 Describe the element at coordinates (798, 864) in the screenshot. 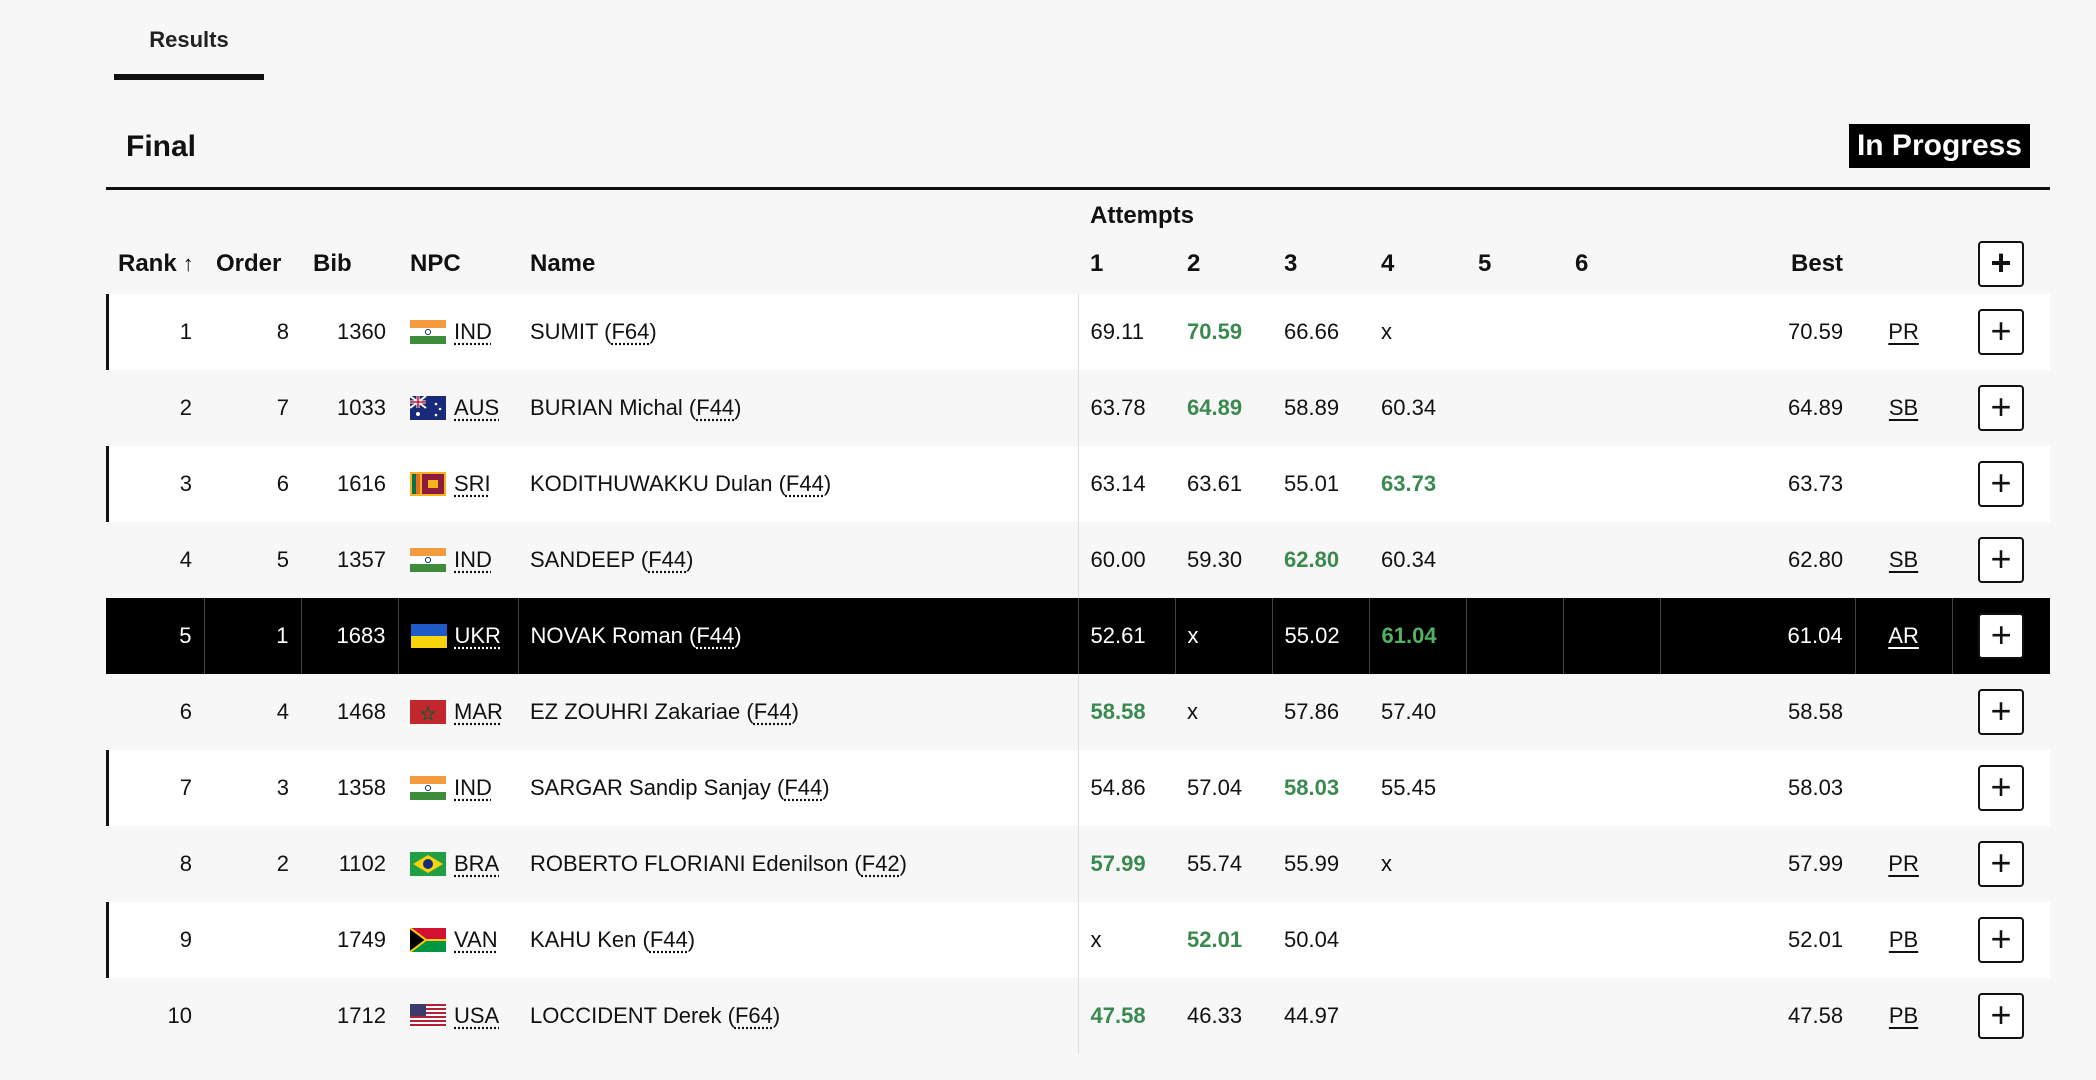

I see `athlete-name-cell: ROBERTO FLORIANI Edenilson (F42)` at that location.